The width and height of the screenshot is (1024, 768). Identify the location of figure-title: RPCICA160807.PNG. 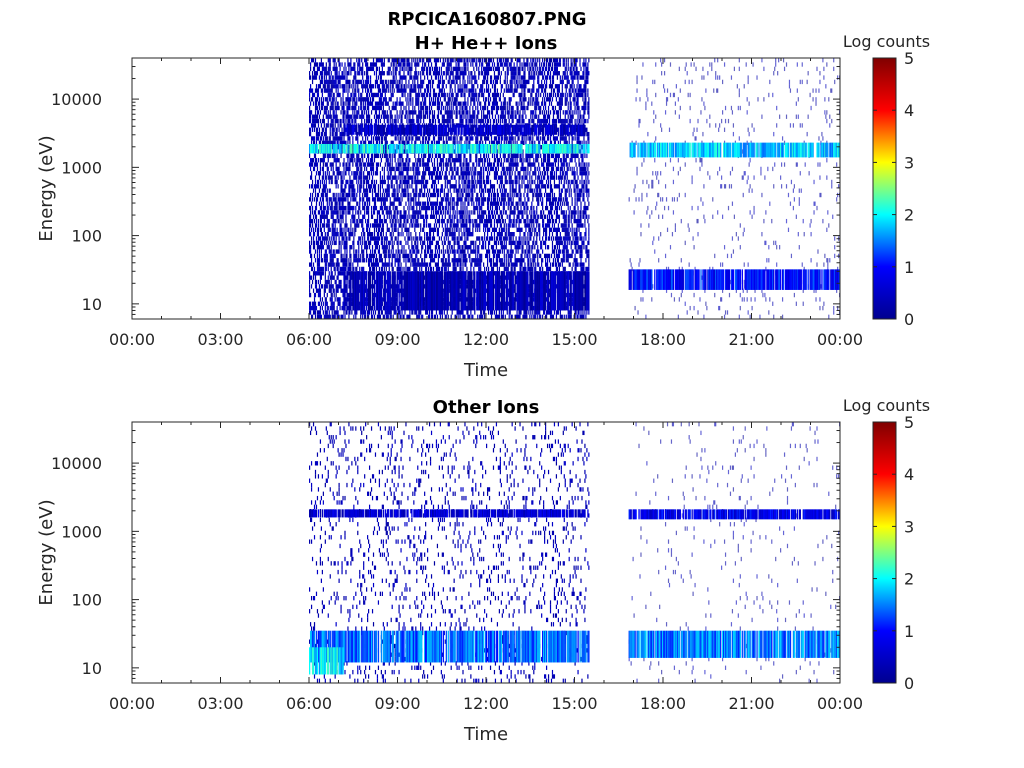
(486, 19).